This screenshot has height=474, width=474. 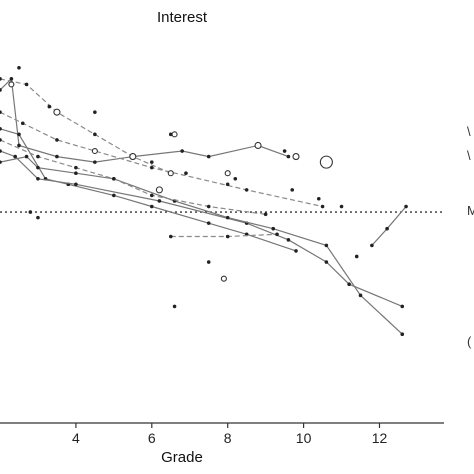 I want to click on edge-fragments: M \ \ (, so click(x=470, y=236).